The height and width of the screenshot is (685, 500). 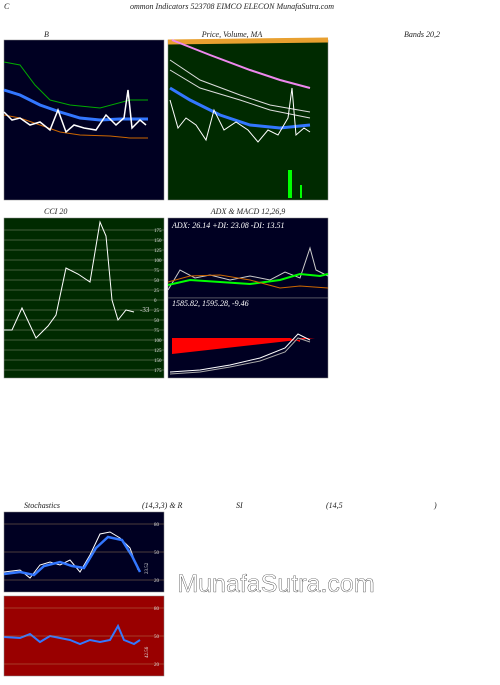 What do you see at coordinates (422, 34) in the screenshot?
I see `bands-label-right: Bands 20,2` at bounding box center [422, 34].